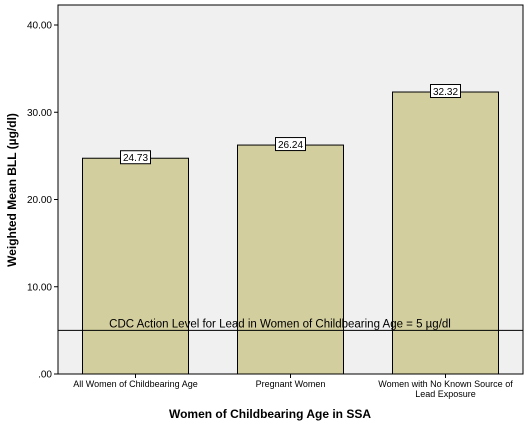  Describe the element at coordinates (445, 394) in the screenshot. I see `x-tick-label: Lead Exposure` at that location.